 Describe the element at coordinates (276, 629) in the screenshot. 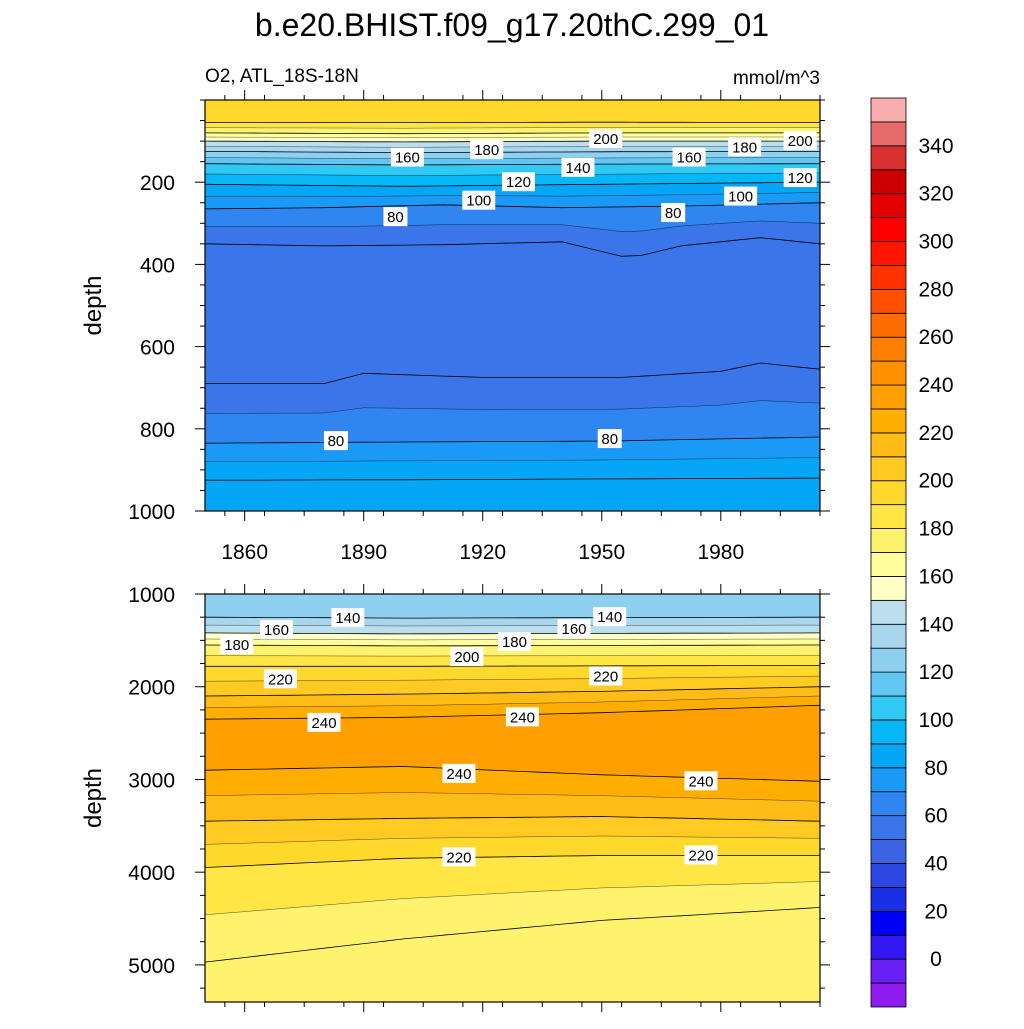

I see `contour-label: 160` at that location.